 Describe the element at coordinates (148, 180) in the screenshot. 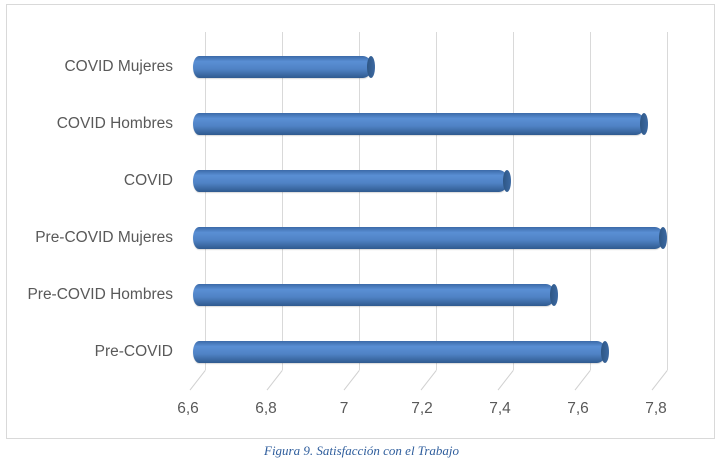

I see `category-label: COVID` at that location.